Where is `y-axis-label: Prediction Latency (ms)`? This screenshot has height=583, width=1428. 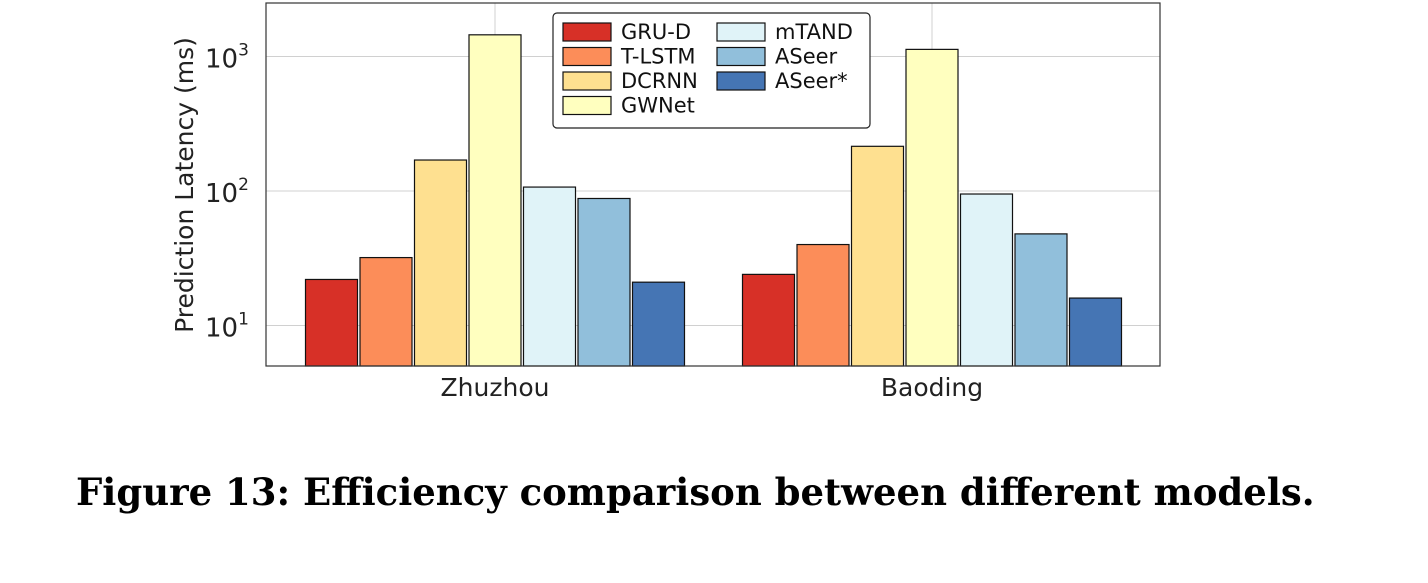
y-axis-label: Prediction Latency (ms) is located at coordinates (184, 185).